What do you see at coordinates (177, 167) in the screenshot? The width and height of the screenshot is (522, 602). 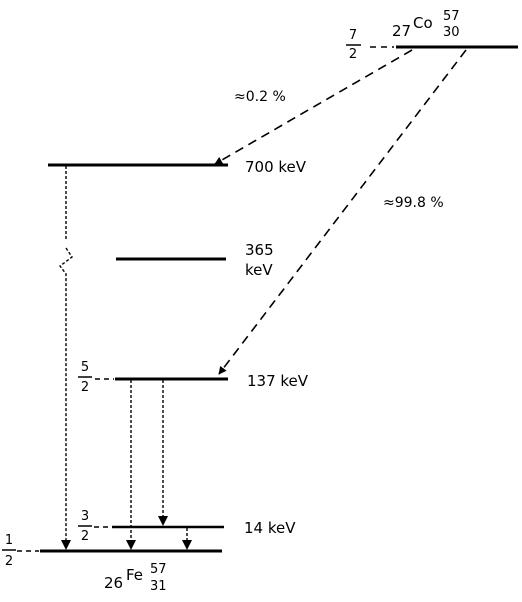 I see `level-700kev: 700 keV` at bounding box center [177, 167].